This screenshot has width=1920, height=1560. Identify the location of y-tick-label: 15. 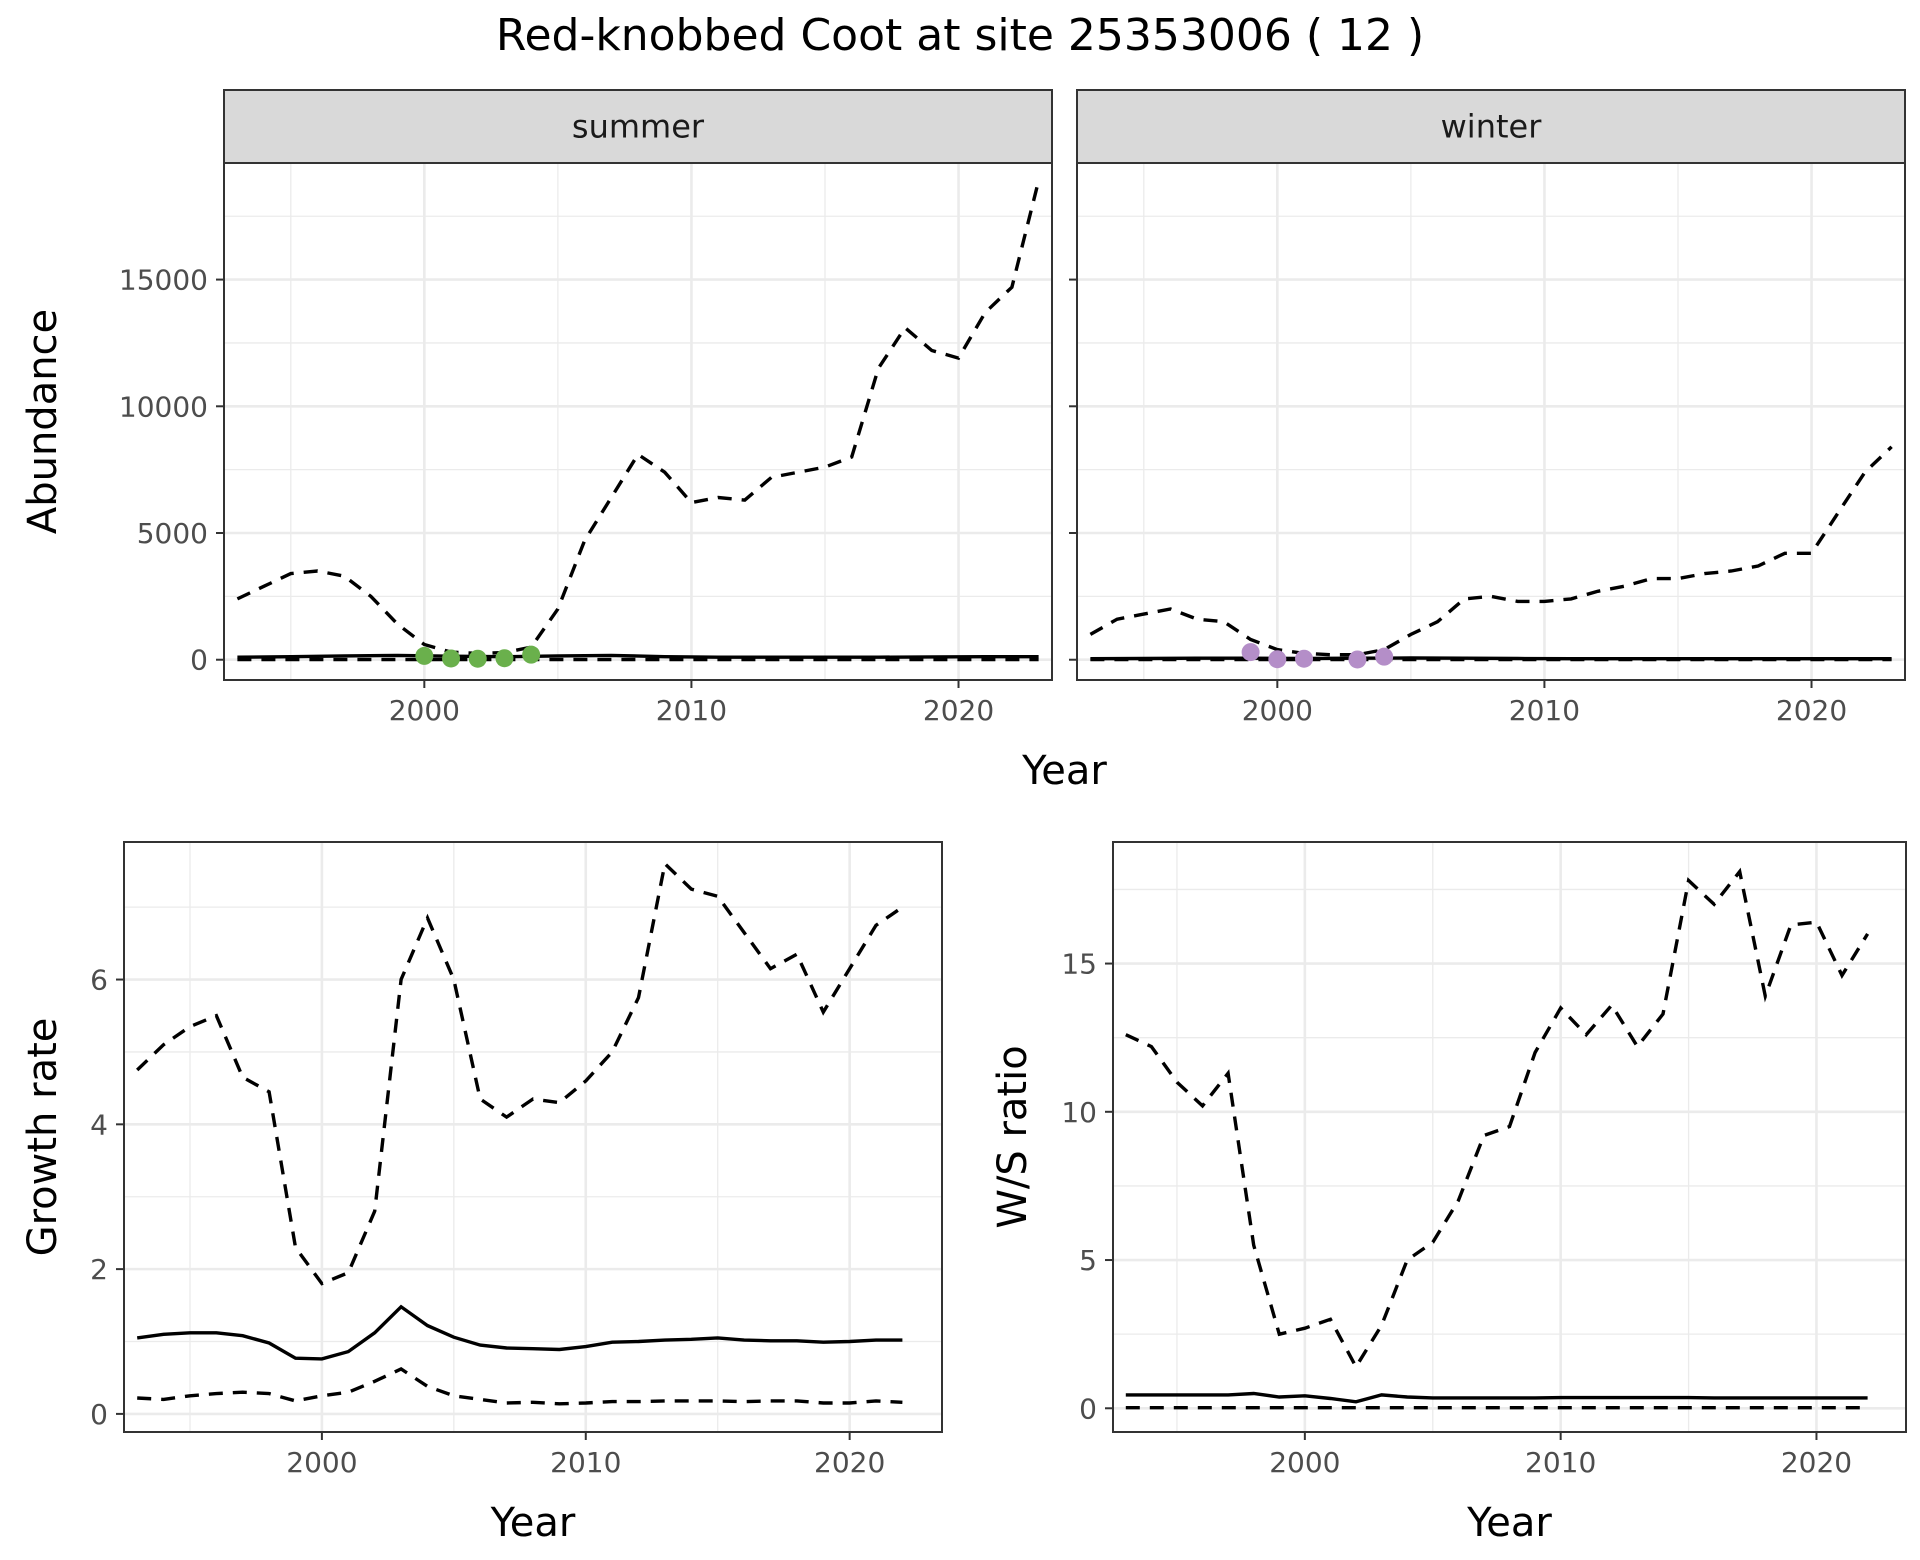
(1079, 964).